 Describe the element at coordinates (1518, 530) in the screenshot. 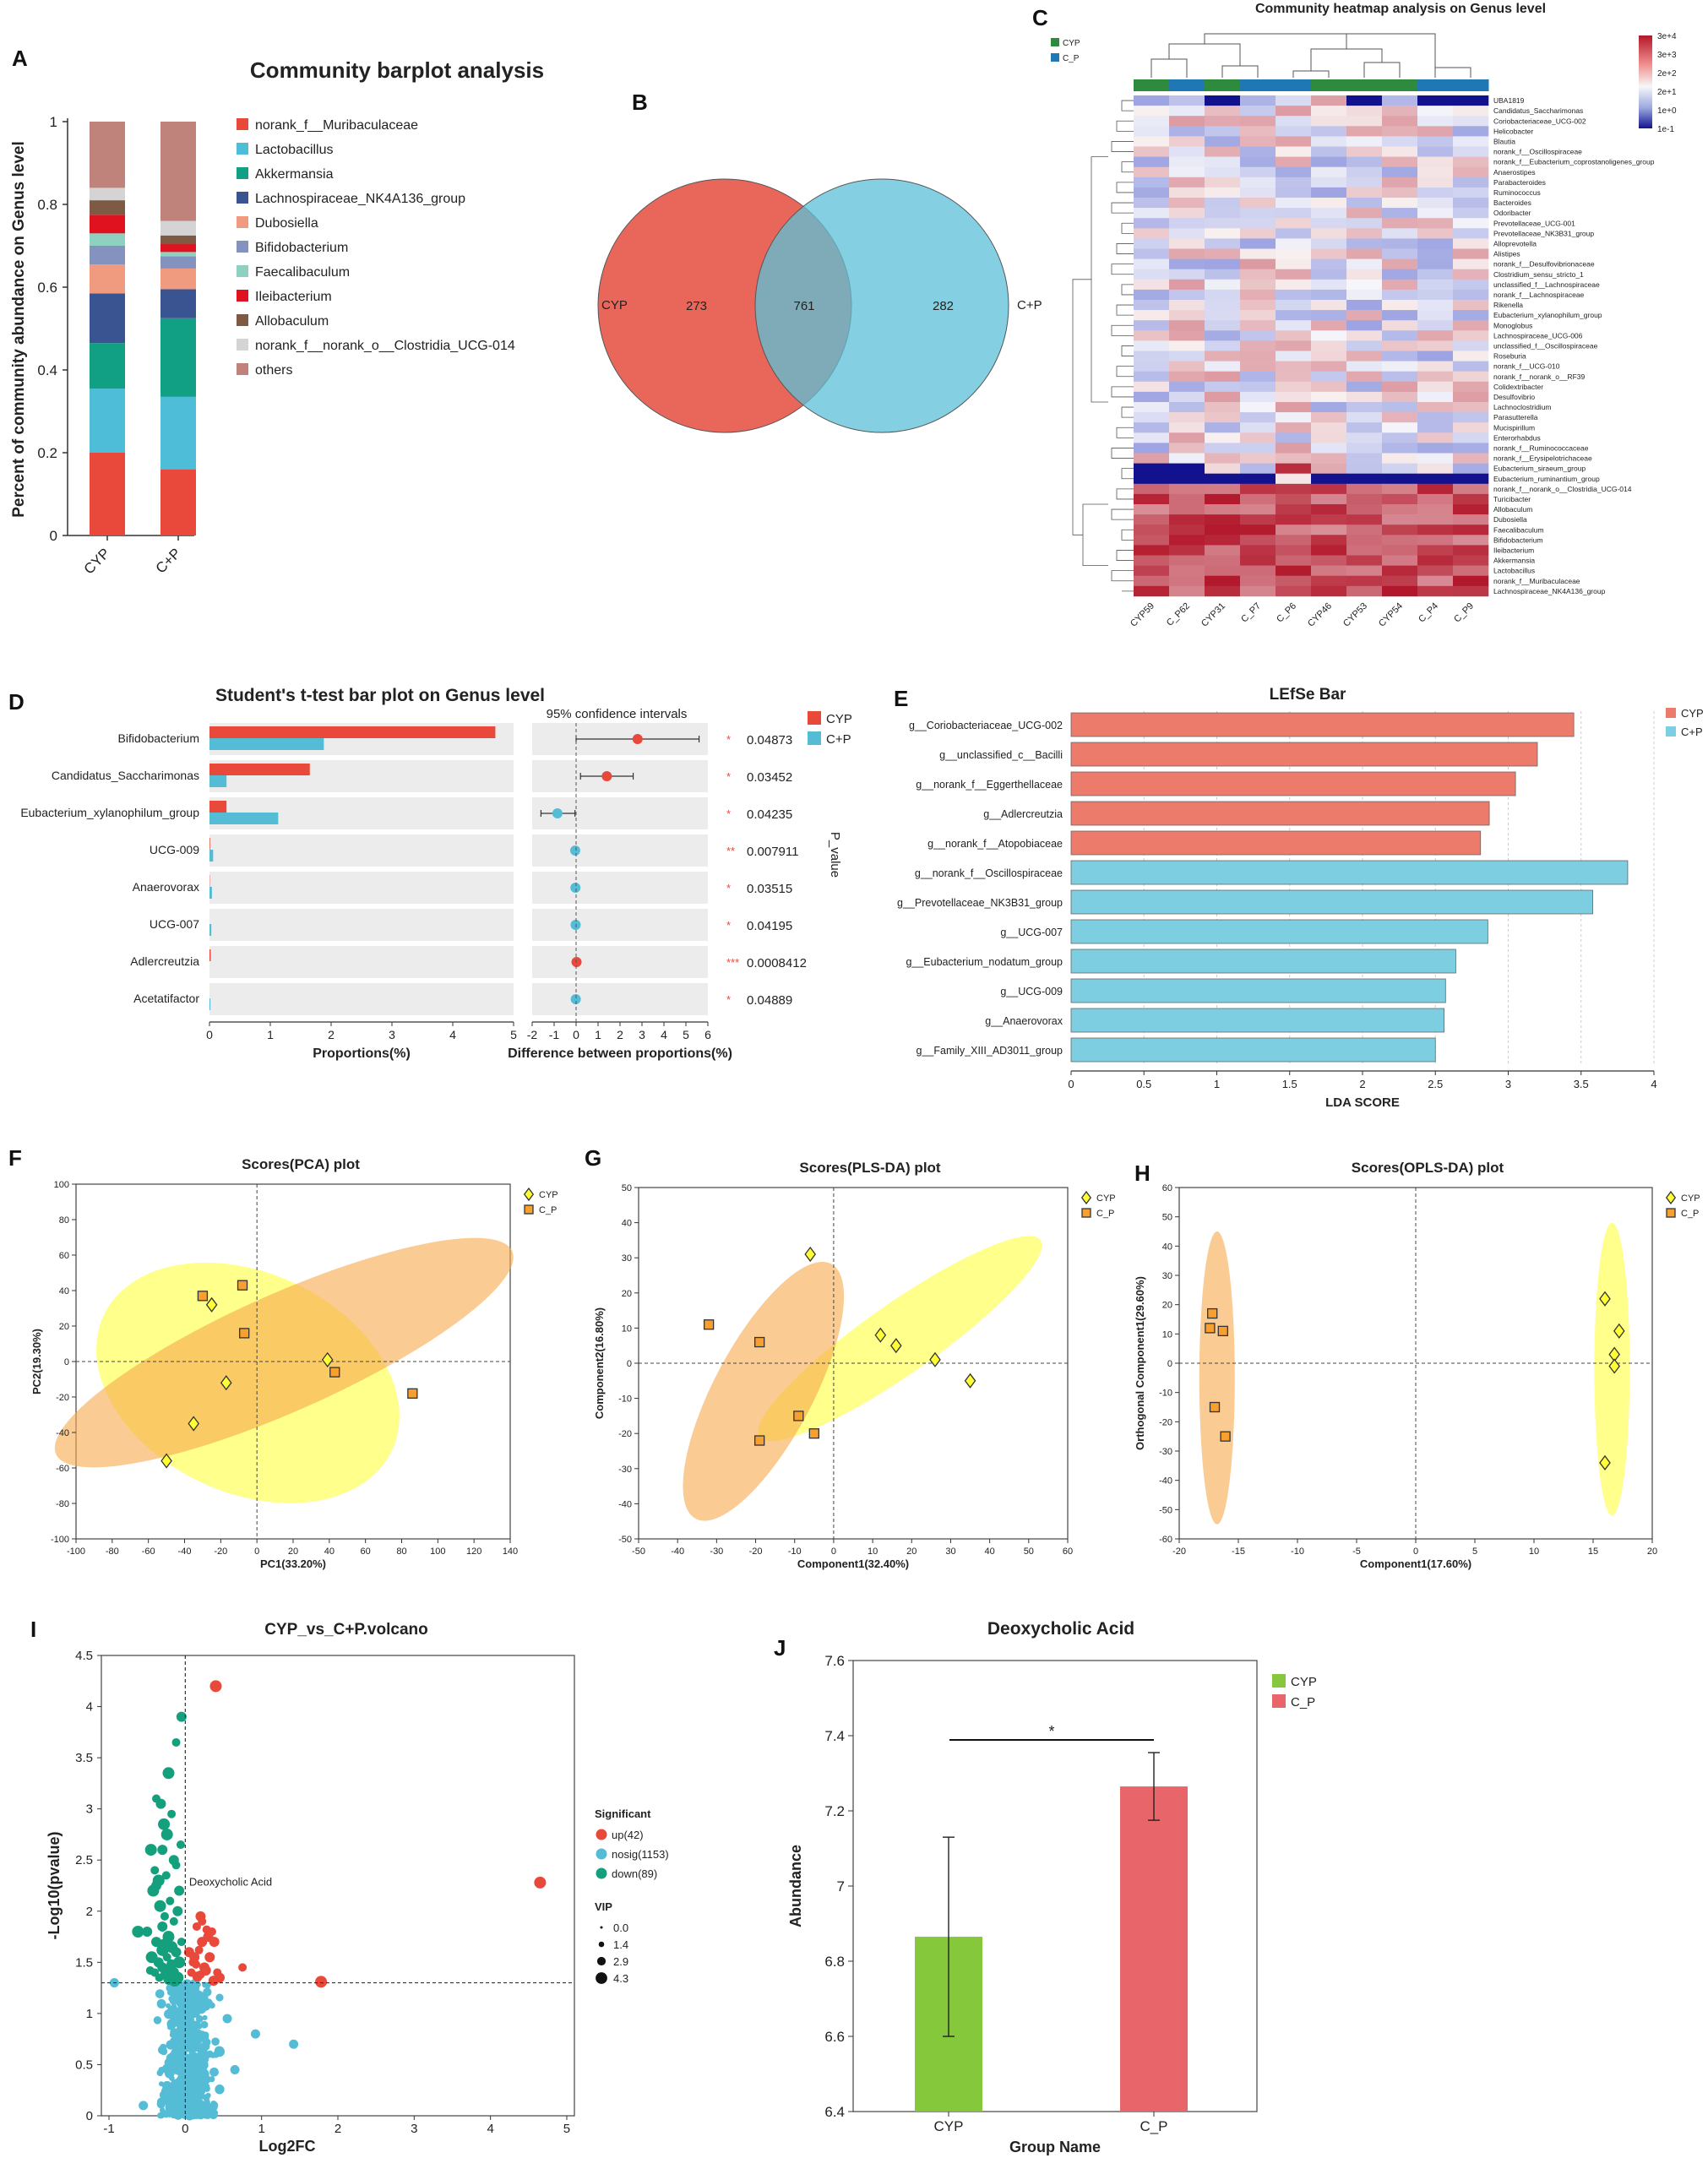

I see `row-label: Faecalibaculum` at that location.